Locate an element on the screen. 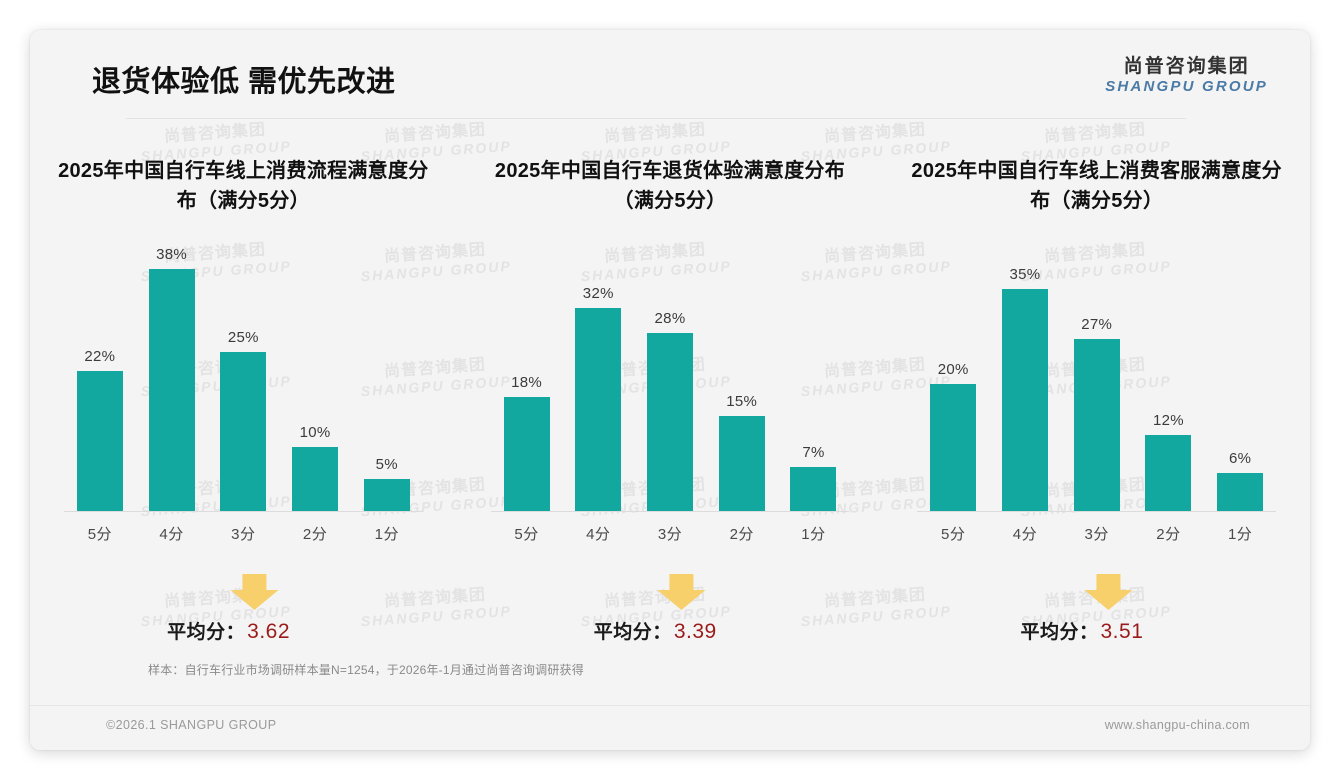  bar-value-label: 5% is located at coordinates (386, 465).